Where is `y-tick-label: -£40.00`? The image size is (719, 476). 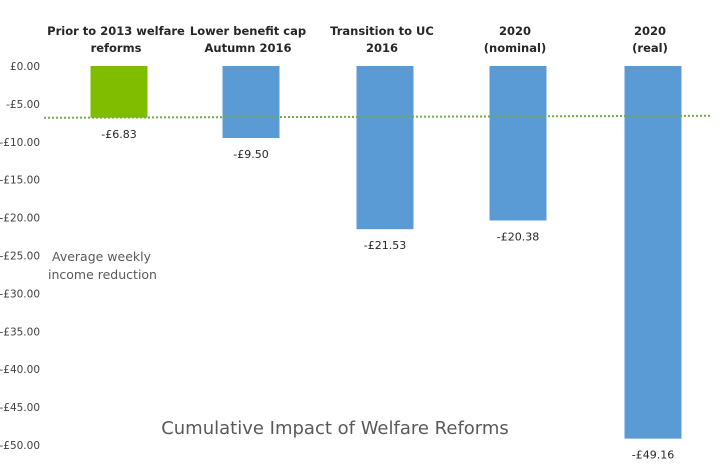 y-tick-label: -£40.00 is located at coordinates (20, 370).